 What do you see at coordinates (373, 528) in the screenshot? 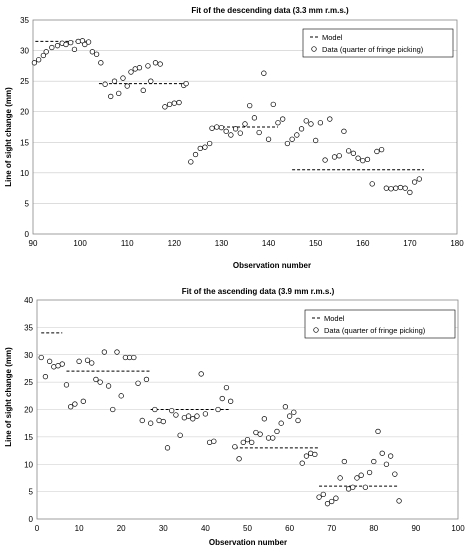
I see `x-tick-label: 80` at bounding box center [373, 528].